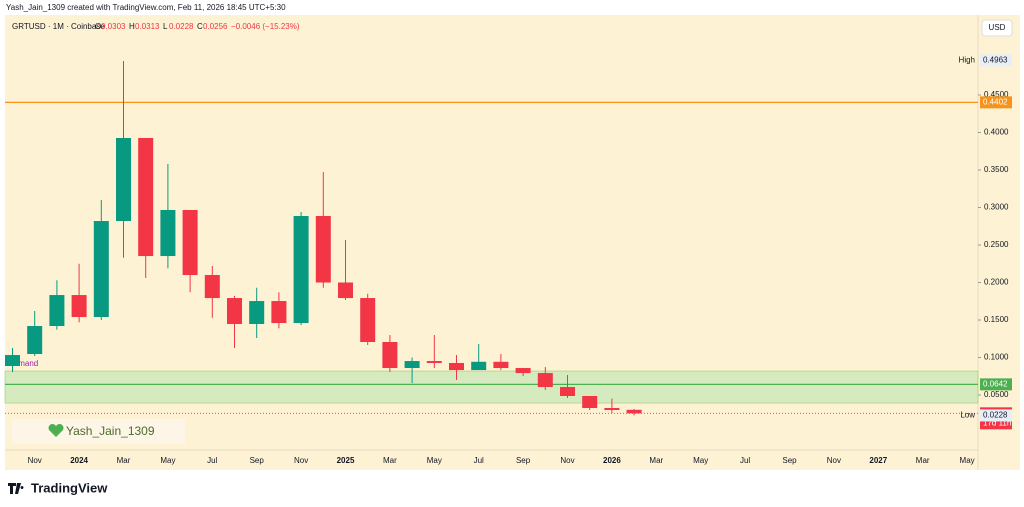 This screenshot has width=1024, height=507. What do you see at coordinates (265, 26) in the screenshot?
I see `change: −0.0046 (−15.23%)` at bounding box center [265, 26].